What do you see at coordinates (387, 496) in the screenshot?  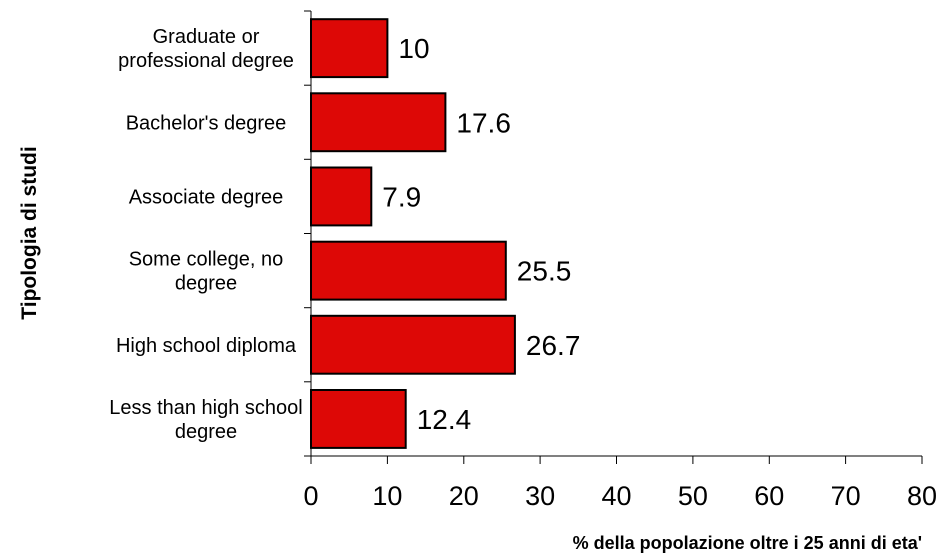 I see `x-tick-label: 10` at bounding box center [387, 496].